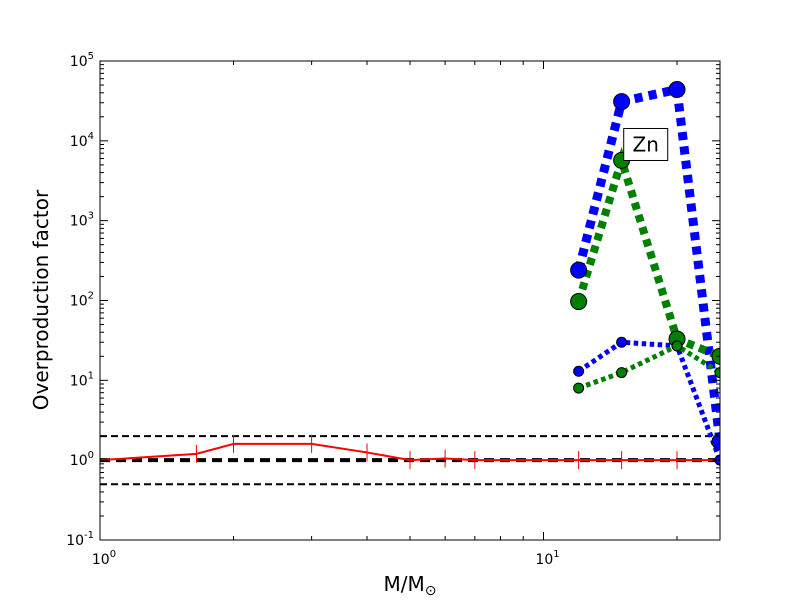 Image resolution: width=800 pixels, height=600 pixels. I want to click on y-tick-label-5: 10⁴, so click(82, 140).